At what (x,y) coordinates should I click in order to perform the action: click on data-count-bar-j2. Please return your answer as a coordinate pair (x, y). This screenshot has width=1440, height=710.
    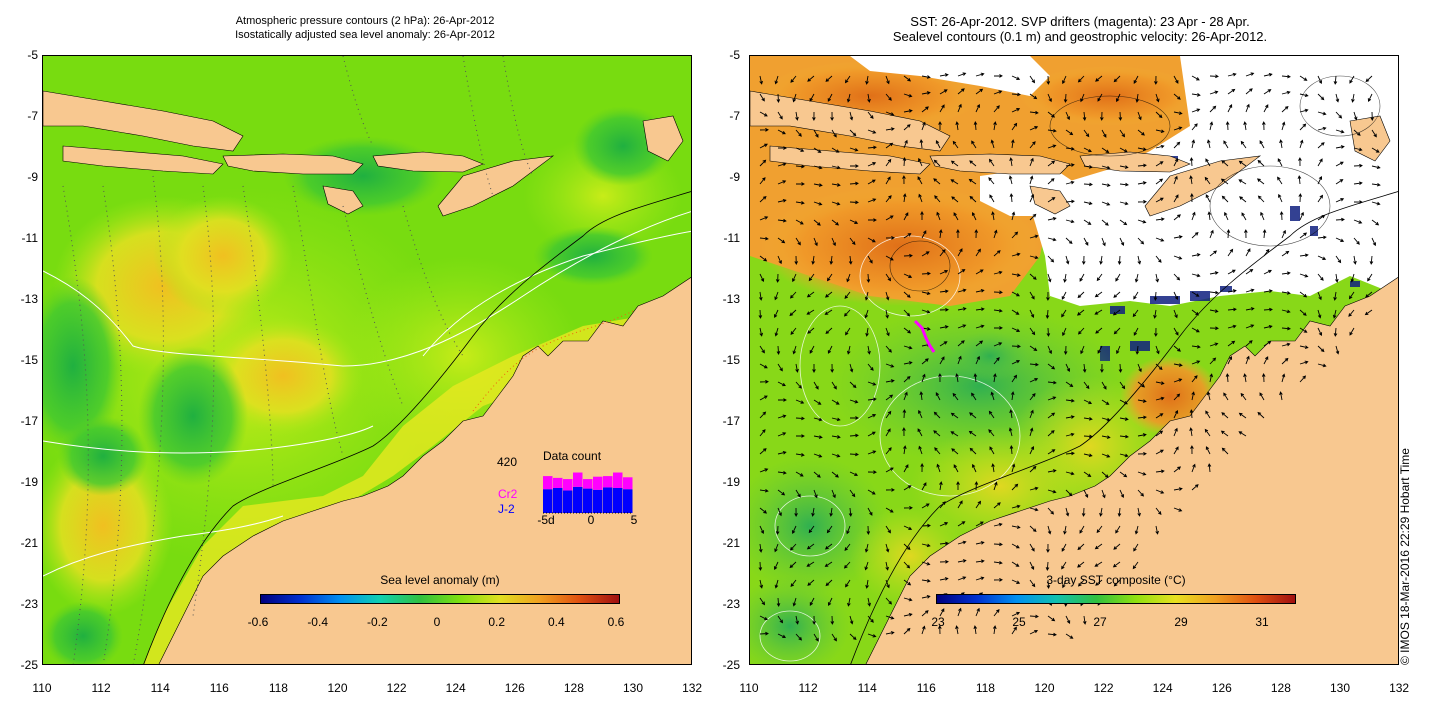
    Looking at the image, I should click on (548, 501).